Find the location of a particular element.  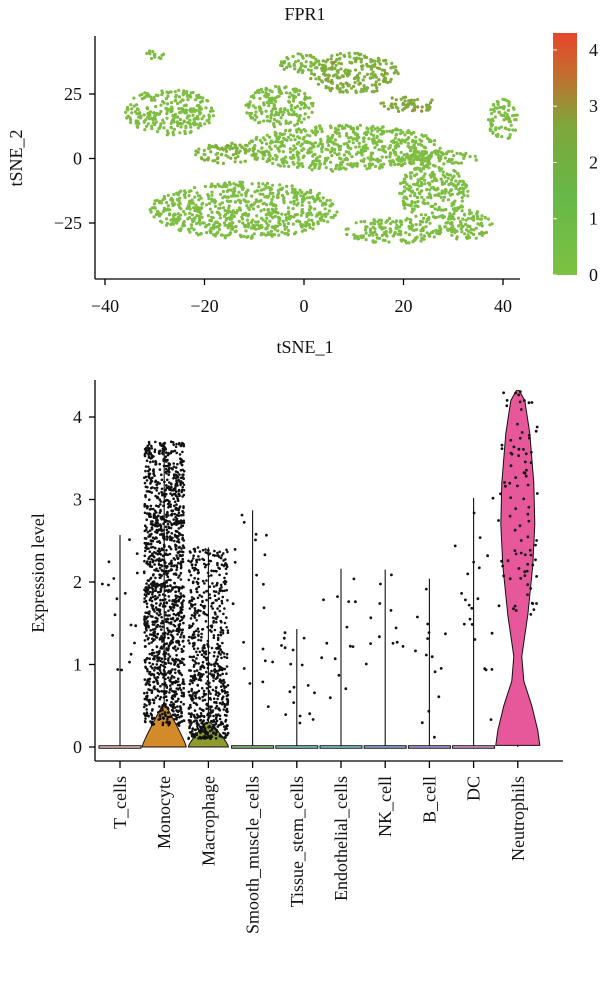

violin-nk-cell is located at coordinates (385, 747).